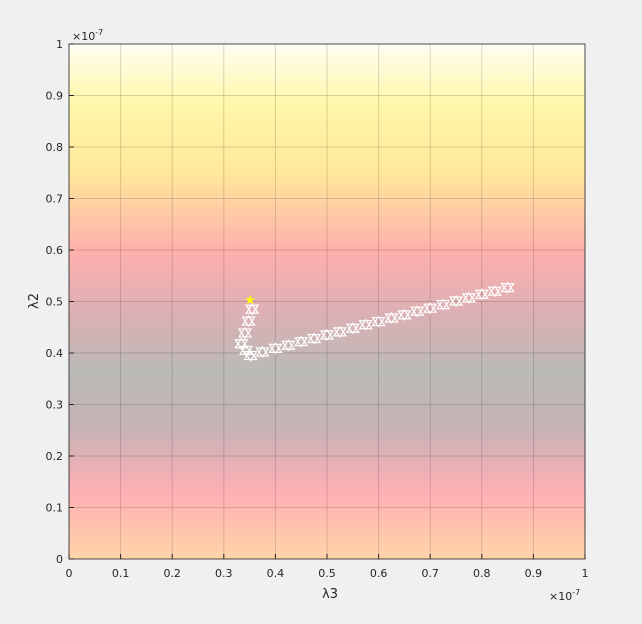 Image resolution: width=642 pixels, height=624 pixels. What do you see at coordinates (172, 573) in the screenshot?
I see `x-tick-label: 0.2` at bounding box center [172, 573].